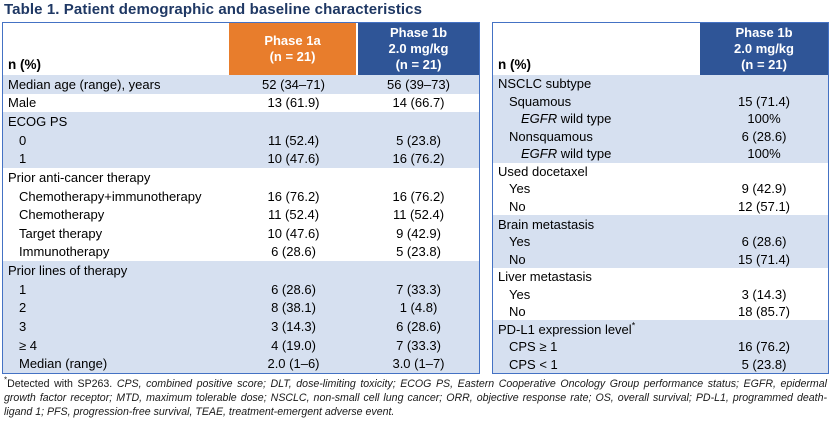 The image size is (831, 425). Describe the element at coordinates (764, 206) in the screenshot. I see `row-value: 12 (57.1)` at that location.